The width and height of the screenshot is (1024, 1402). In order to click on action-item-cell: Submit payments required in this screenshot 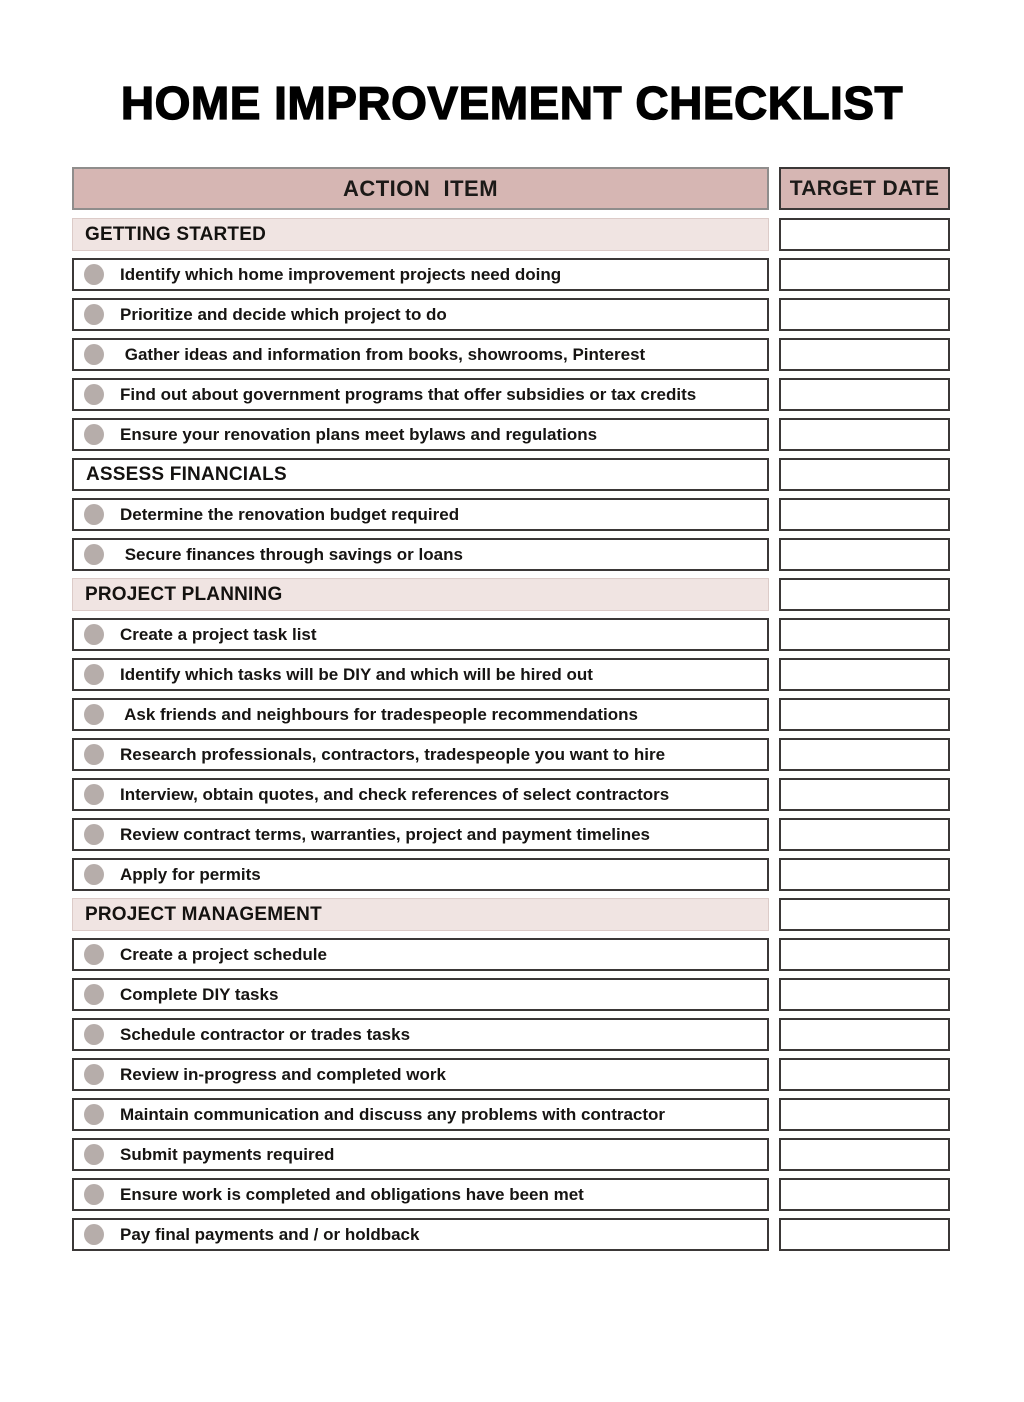, I will do `click(420, 1155)`.